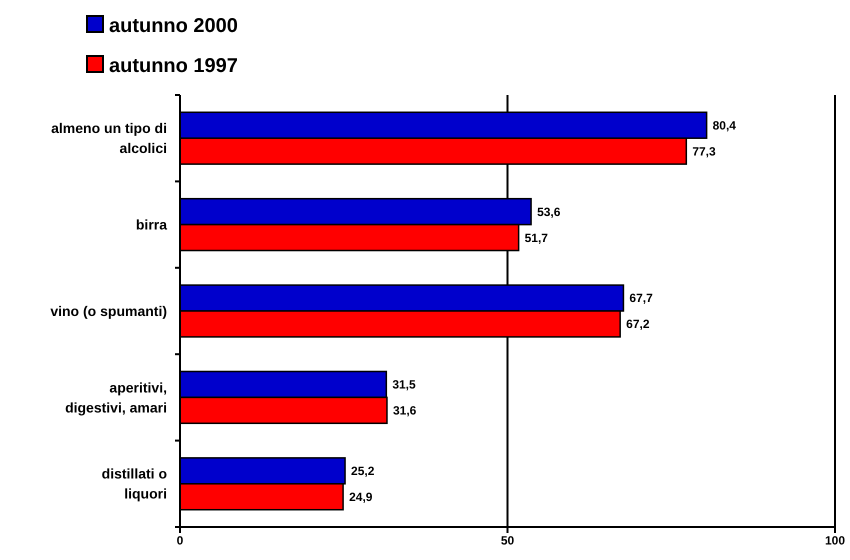 The image size is (850, 560). What do you see at coordinates (549, 211) in the screenshot?
I see `data-label: 53,6` at bounding box center [549, 211].